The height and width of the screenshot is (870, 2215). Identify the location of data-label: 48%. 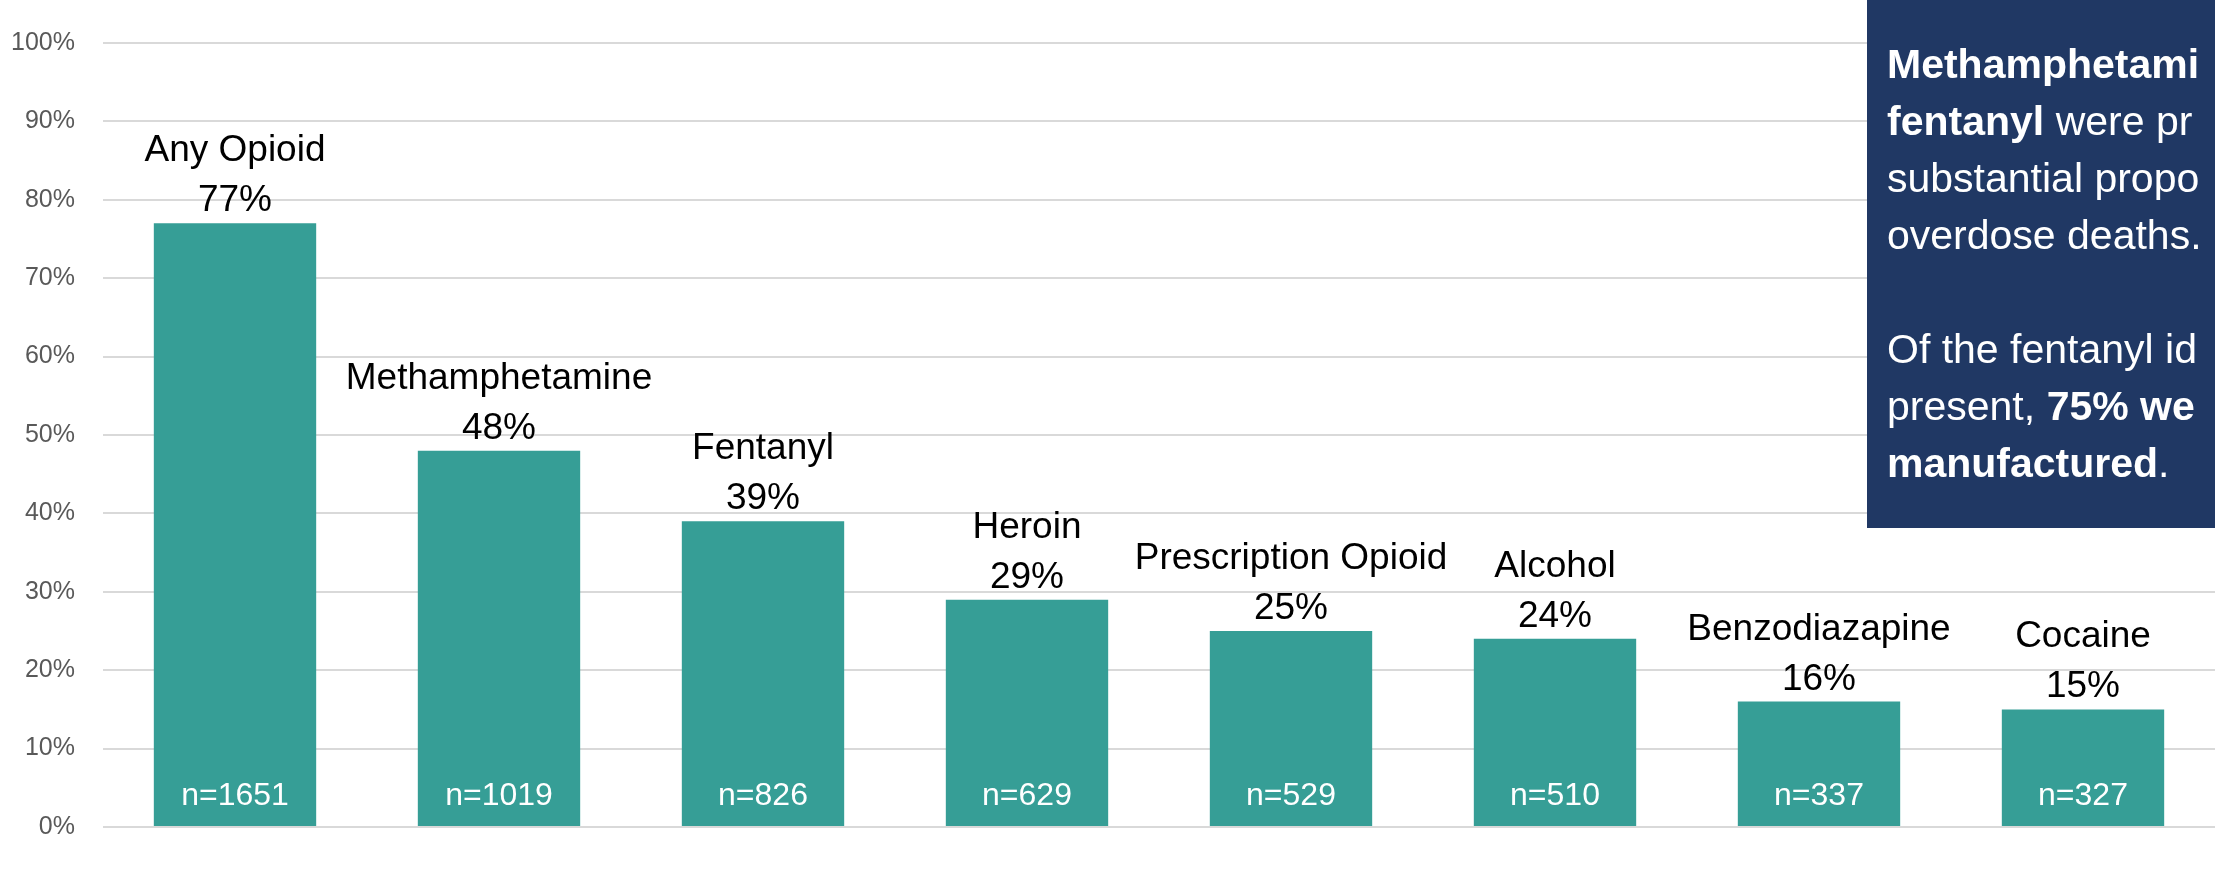
(499, 426).